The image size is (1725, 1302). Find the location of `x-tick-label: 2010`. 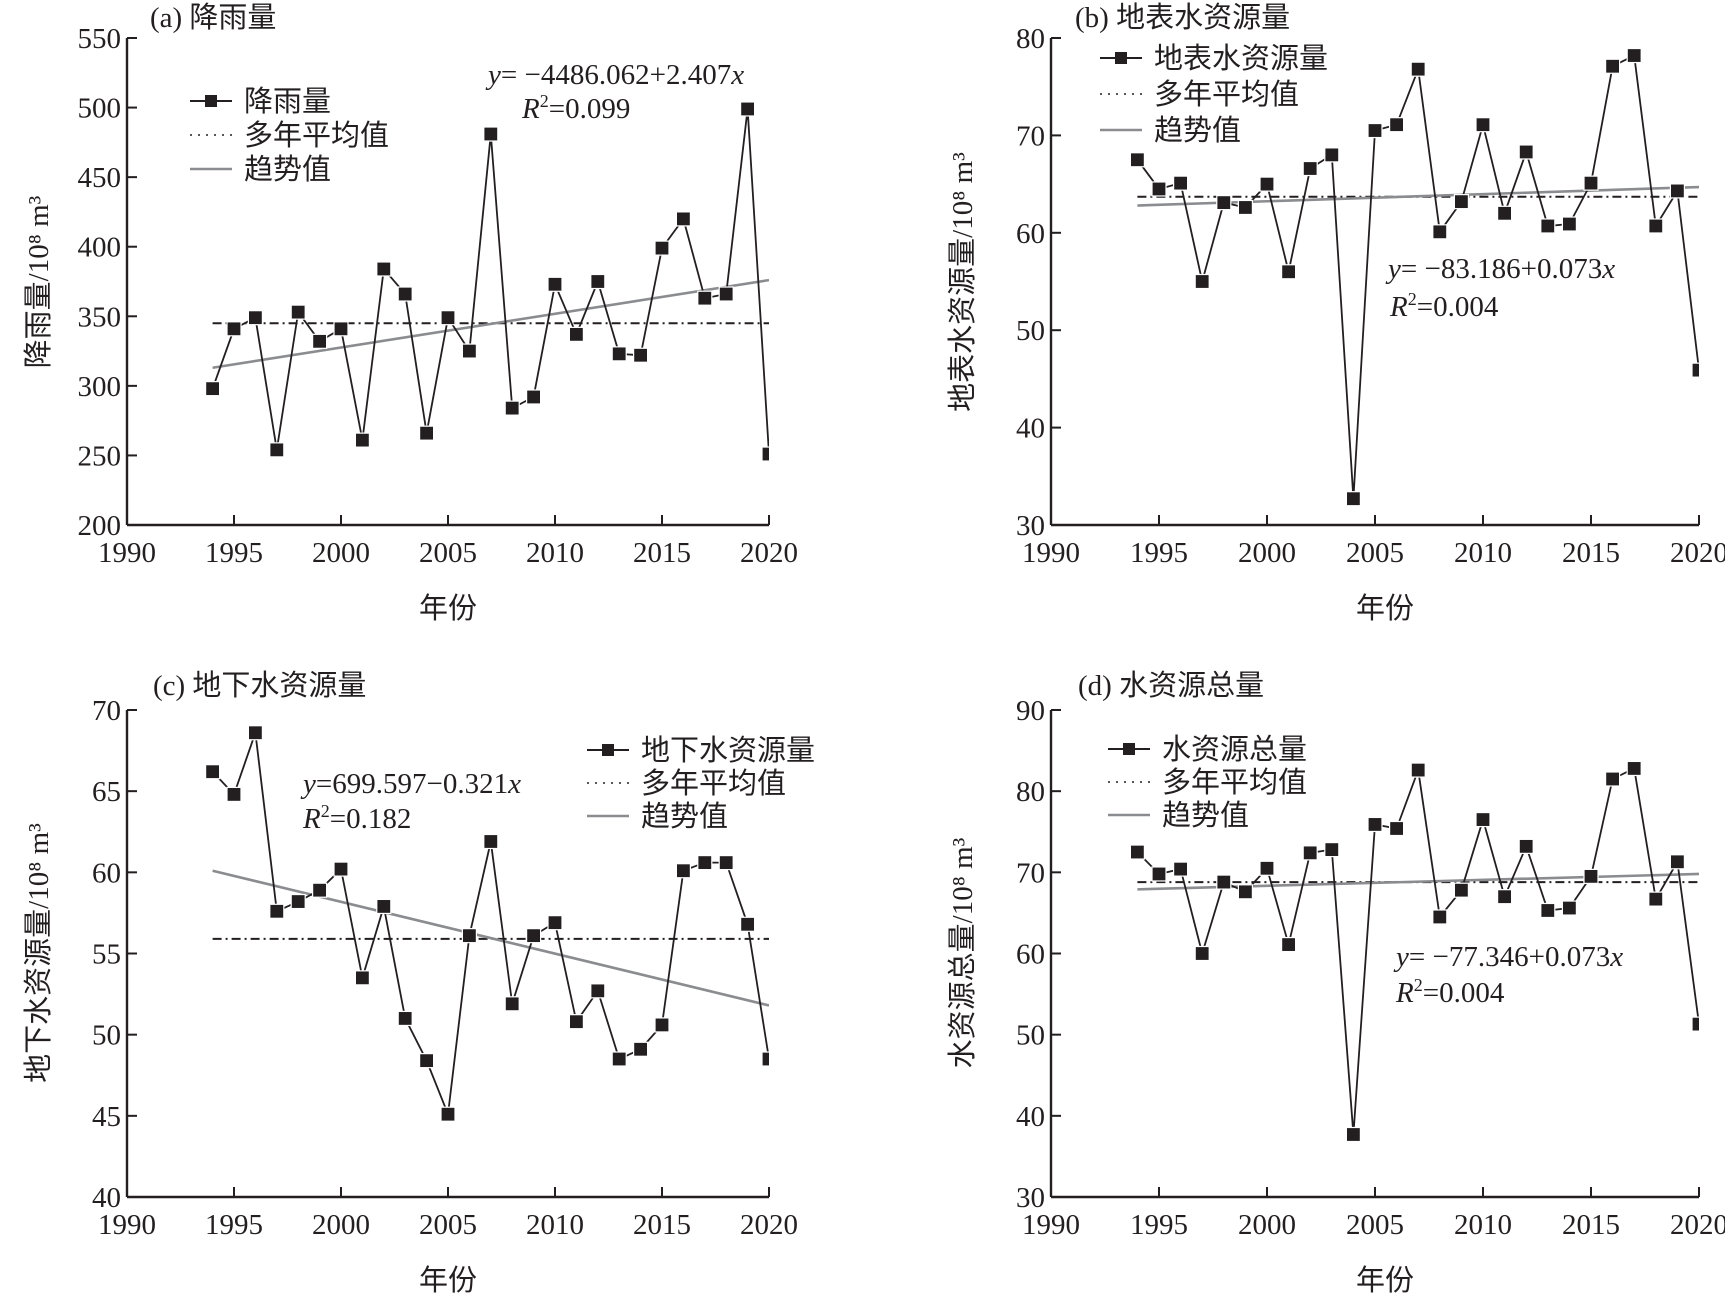

x-tick-label: 2010 is located at coordinates (555, 1225).